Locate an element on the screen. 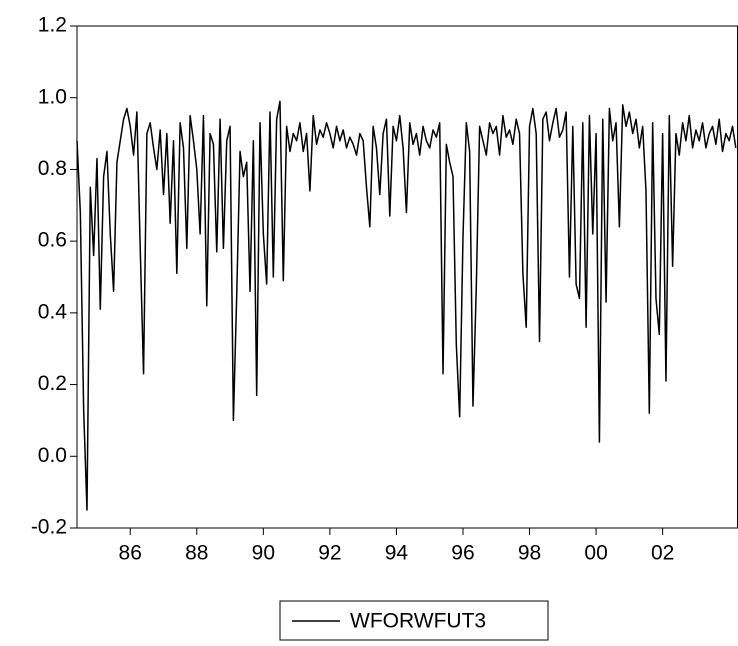 This screenshot has height=646, width=738. y-tick-label: 1.2 is located at coordinates (52, 25).